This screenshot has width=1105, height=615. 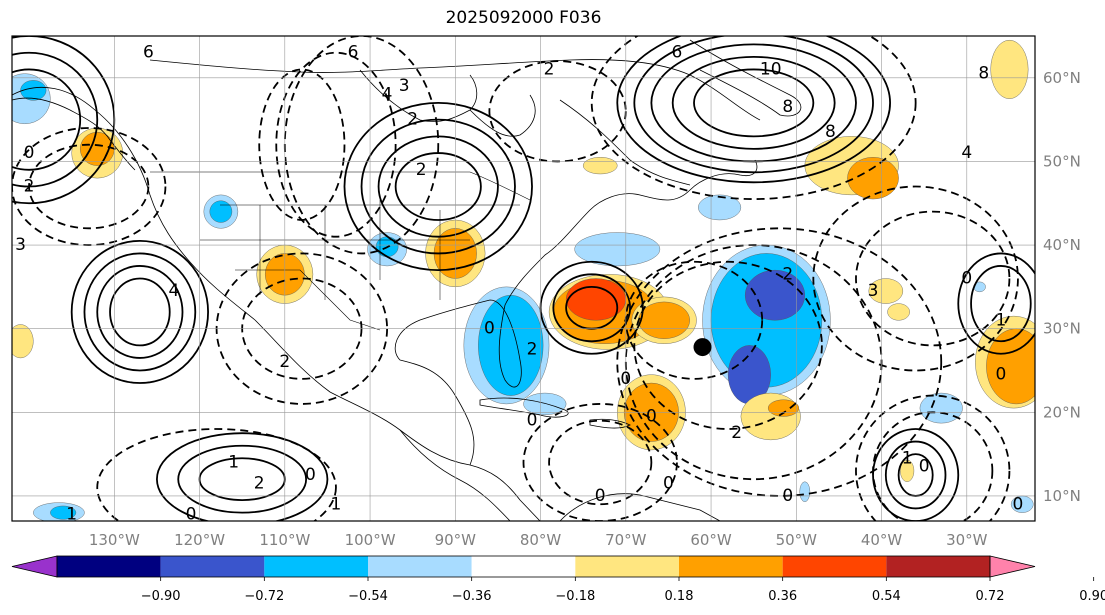 I want to click on coastline-hispaniola, so click(x=610, y=423).